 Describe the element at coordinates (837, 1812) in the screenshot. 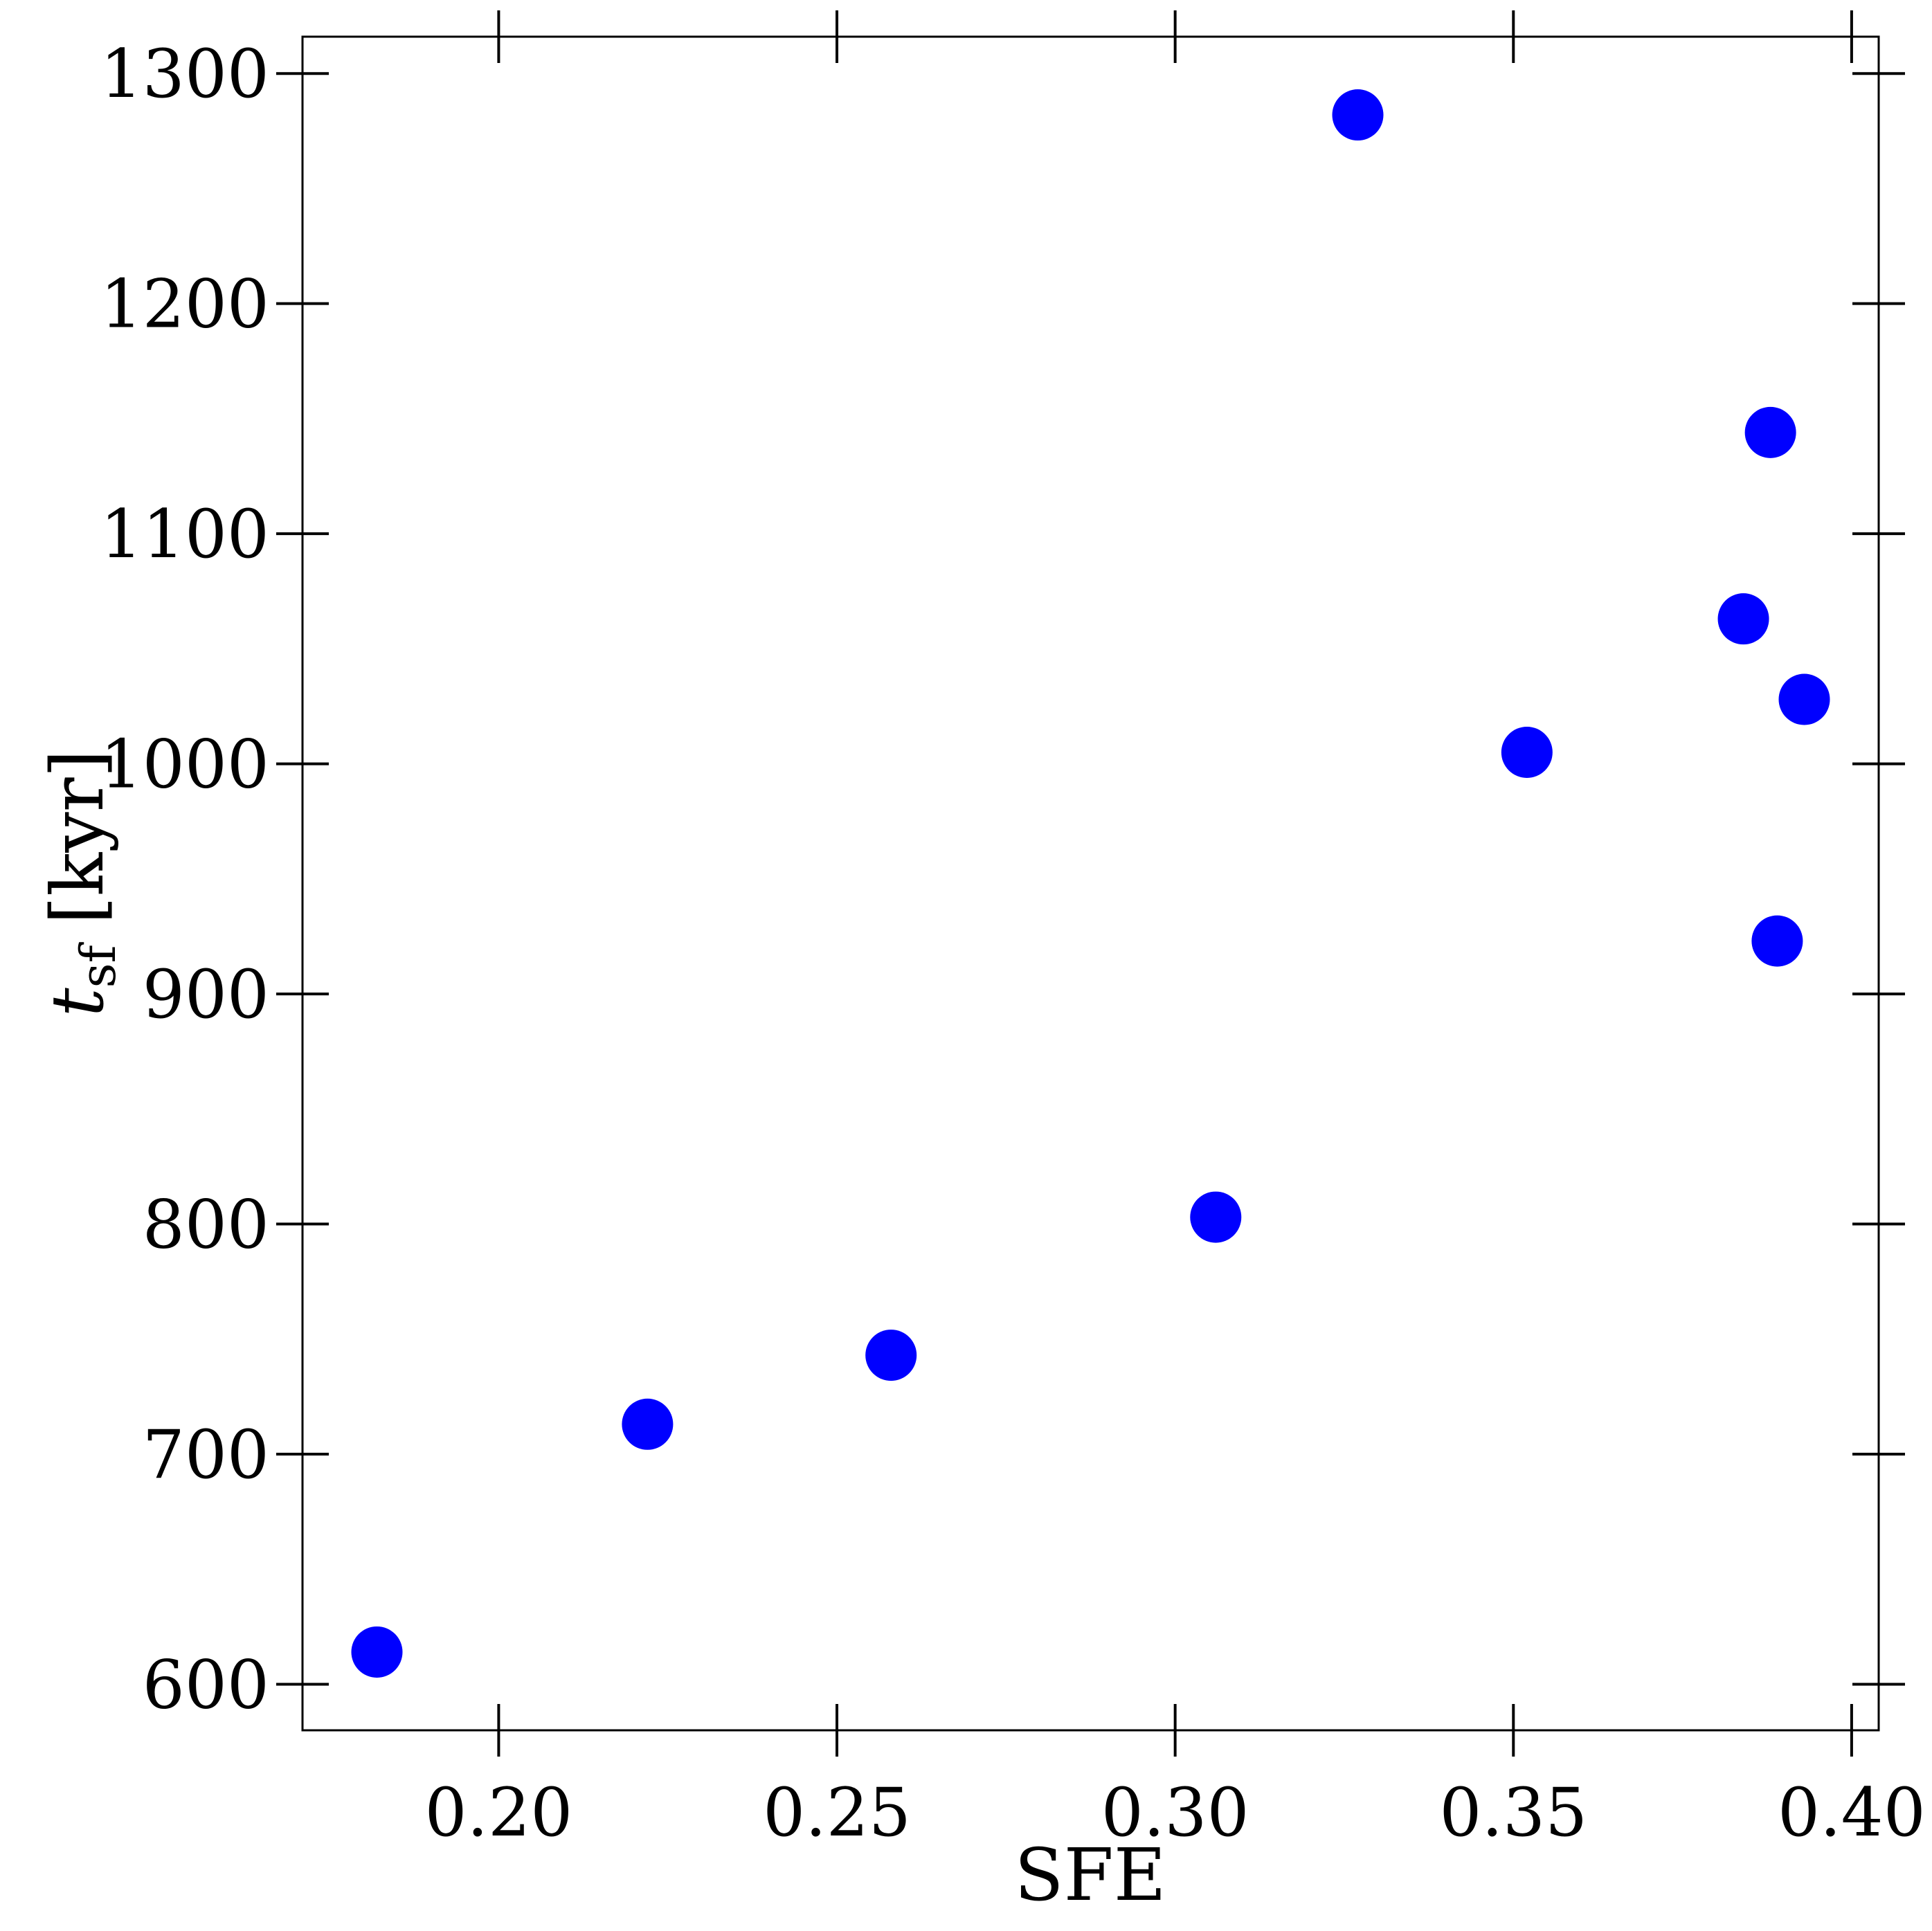

I see `x-tick-label: 0.25` at that location.